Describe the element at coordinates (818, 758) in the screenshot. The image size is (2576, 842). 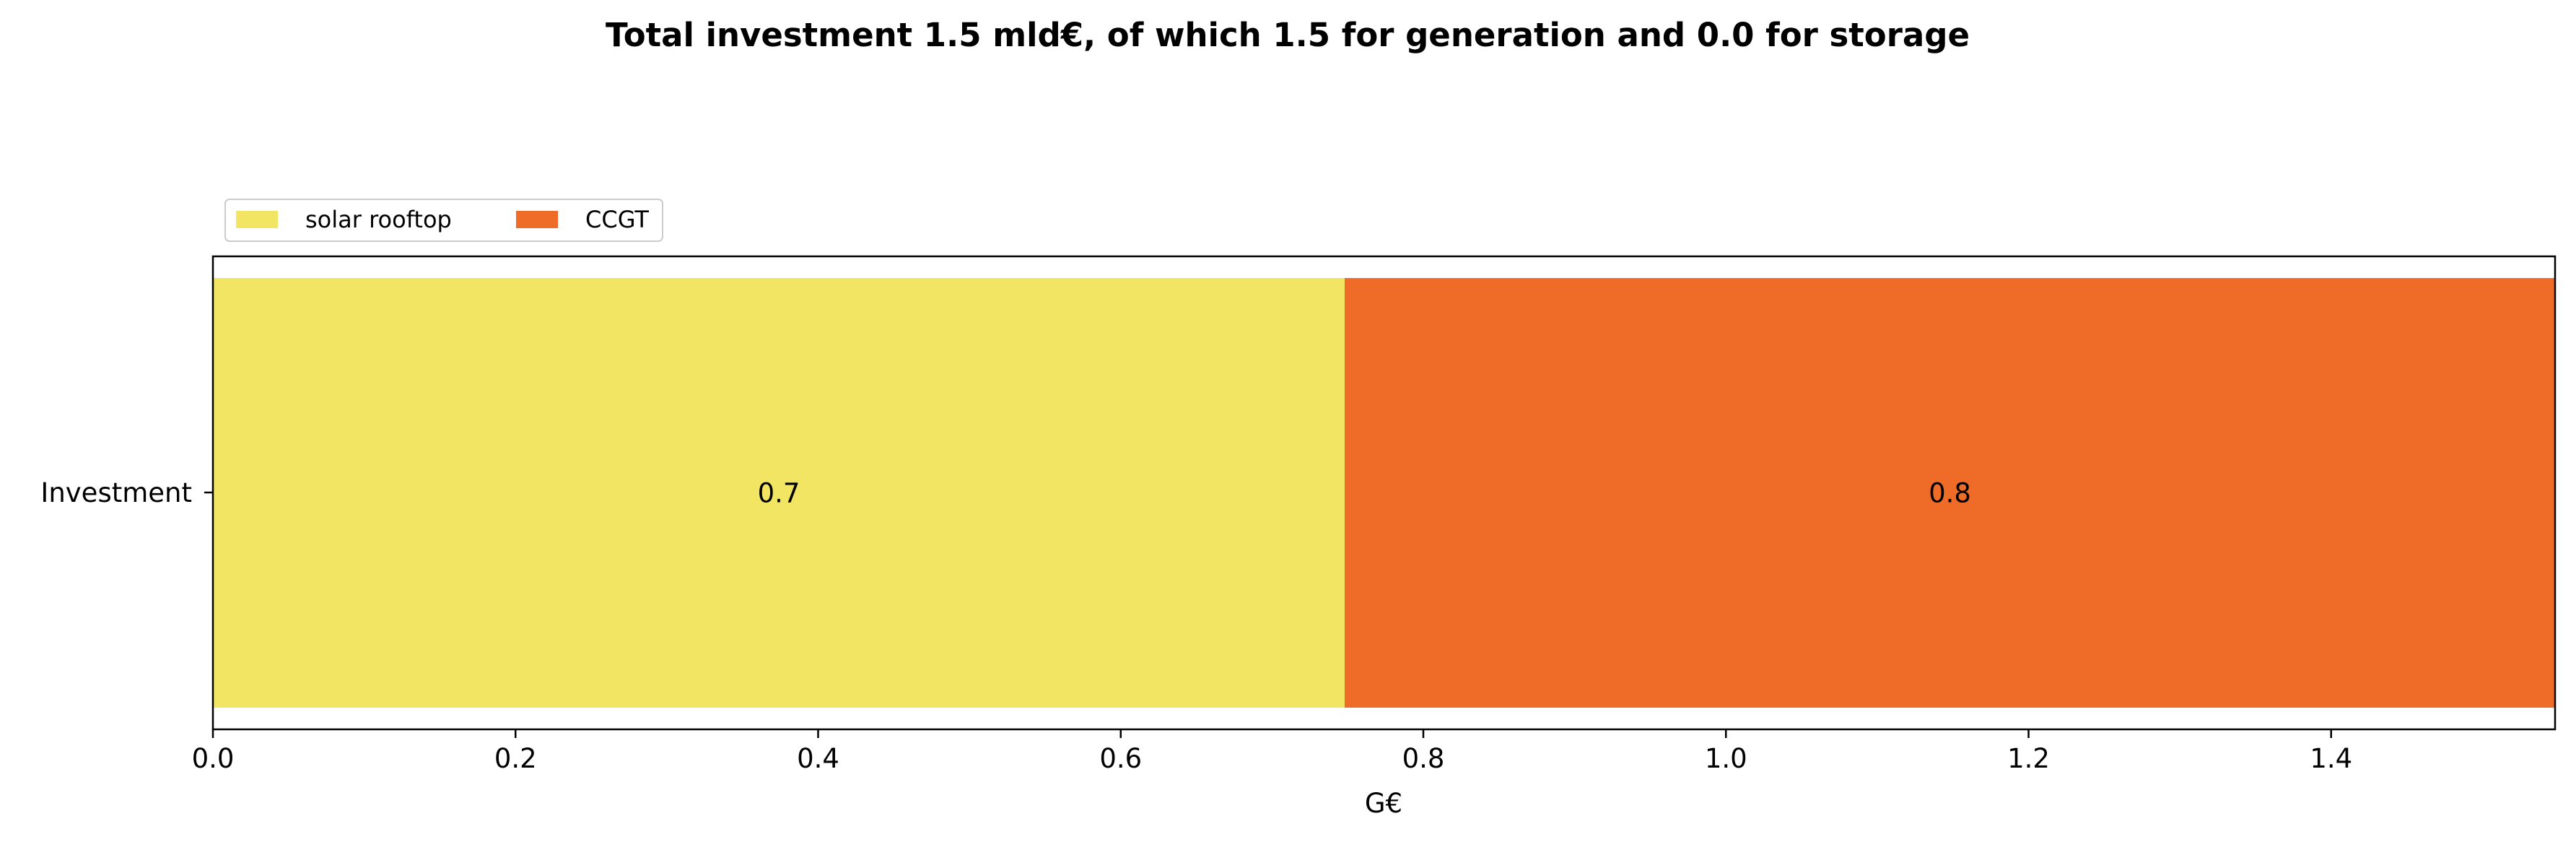
I see `x-tick-label: 0.4` at that location.